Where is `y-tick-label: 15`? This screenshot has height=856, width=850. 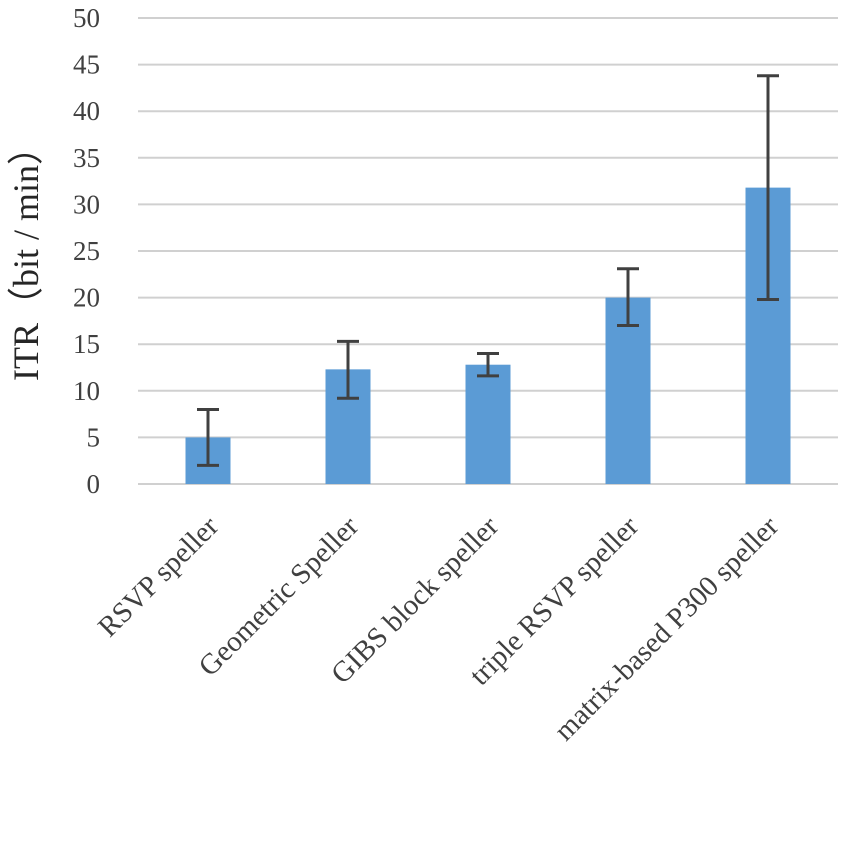
y-tick-label: 15 is located at coordinates (86, 344).